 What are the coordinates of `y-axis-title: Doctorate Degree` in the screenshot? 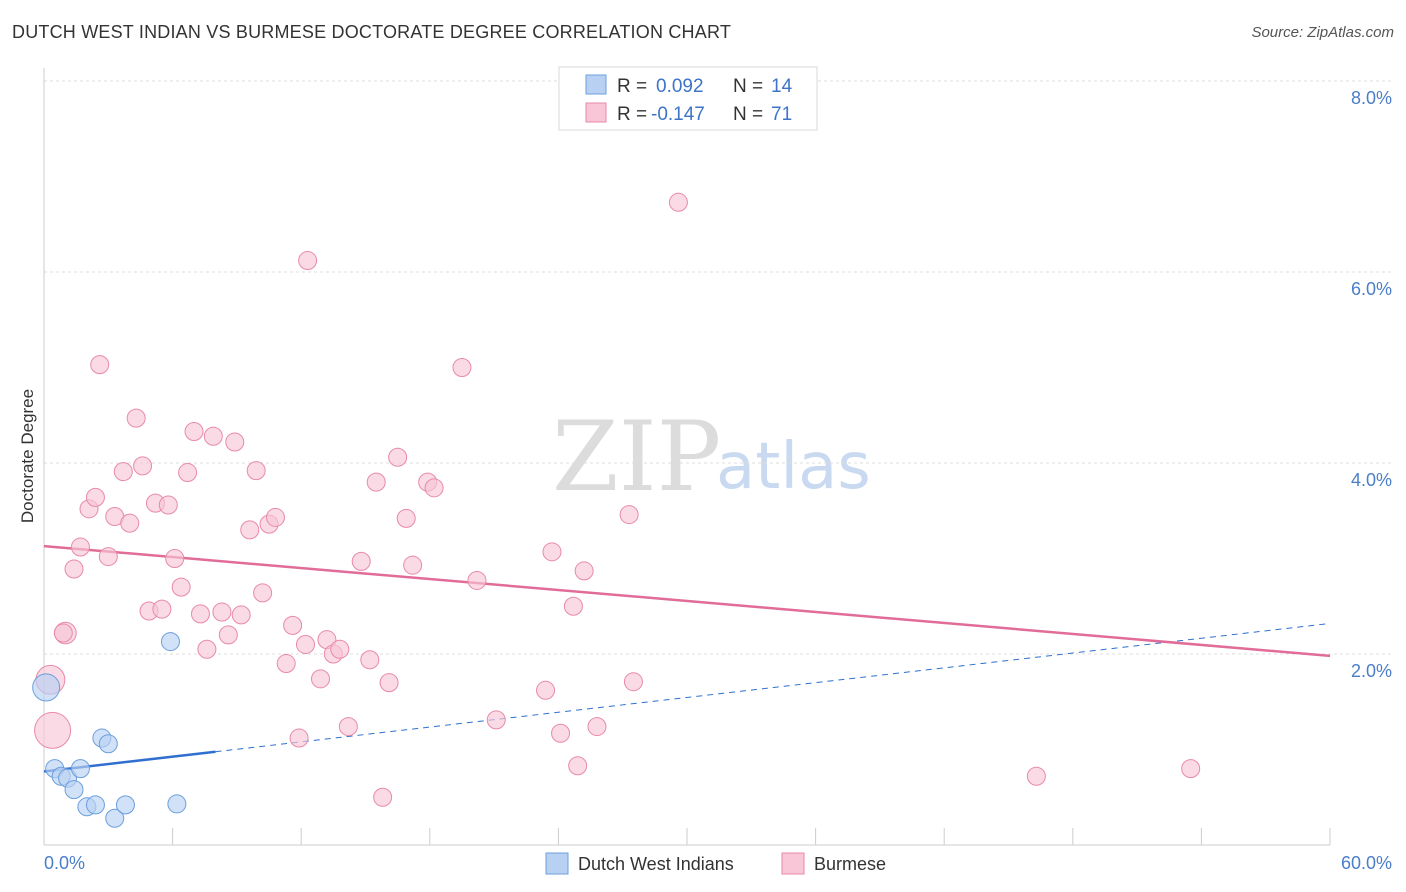 It's located at (27, 456).